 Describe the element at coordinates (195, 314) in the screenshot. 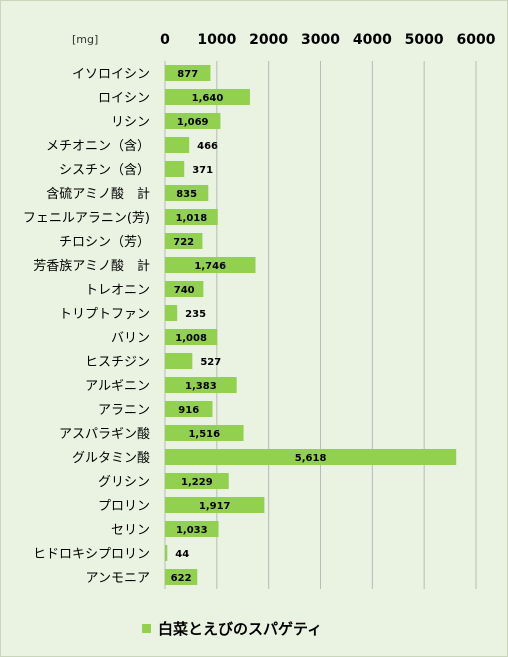

I see `data-label: 235` at that location.